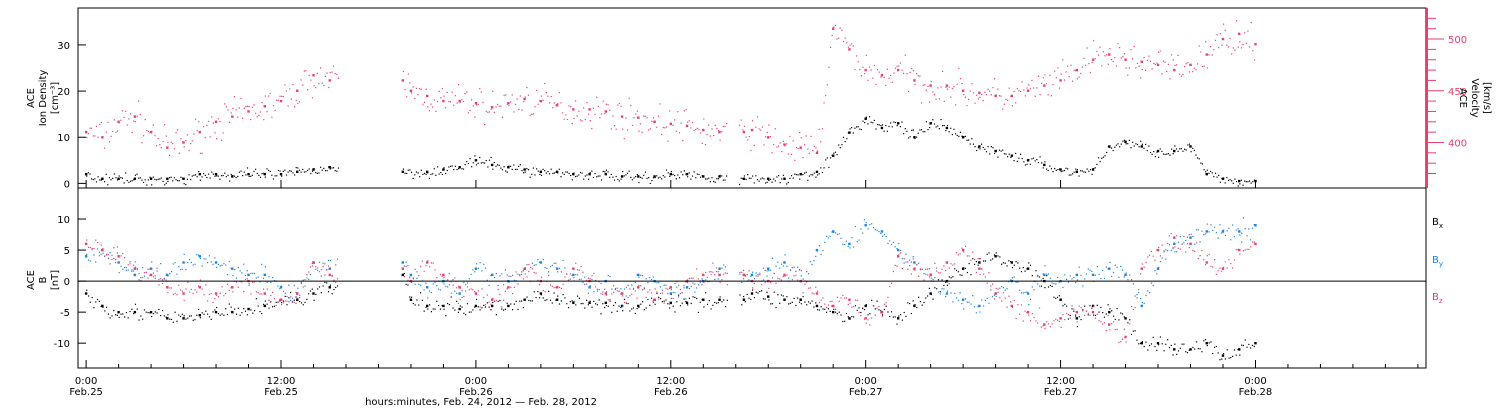  Describe the element at coordinates (62, 344) in the screenshot. I see `bottom-left-tick-label-0: -10` at that location.